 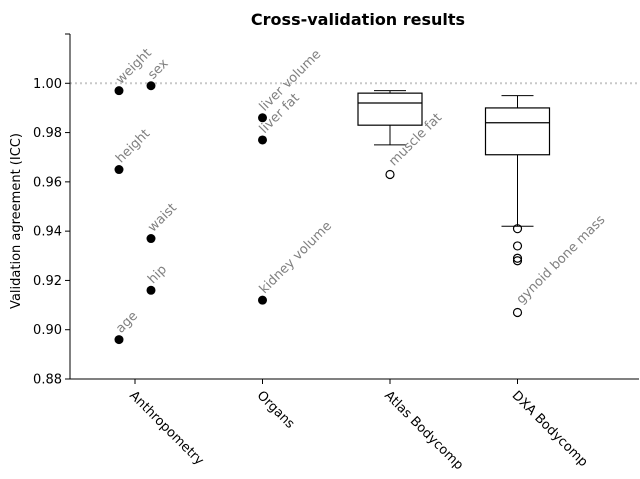 What do you see at coordinates (16, 221) in the screenshot?
I see `y-axis-label: Validation agreement (ICC)` at bounding box center [16, 221].